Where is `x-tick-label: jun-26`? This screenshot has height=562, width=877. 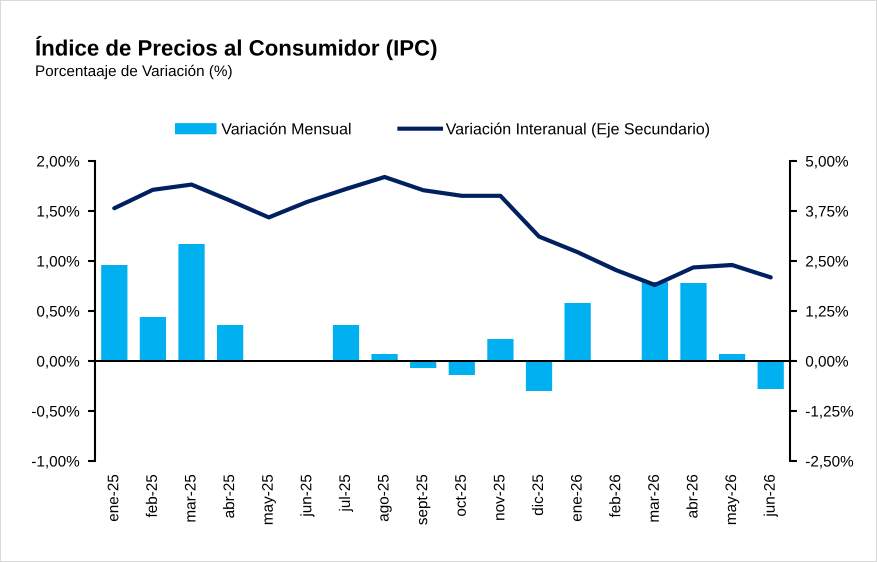 x-tick-label: jun-26 is located at coordinates (771, 496).